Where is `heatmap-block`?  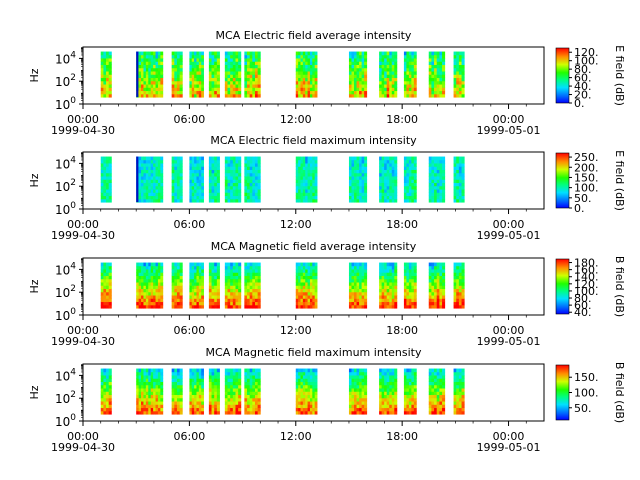
heatmap-block is located at coordinates (410, 285).